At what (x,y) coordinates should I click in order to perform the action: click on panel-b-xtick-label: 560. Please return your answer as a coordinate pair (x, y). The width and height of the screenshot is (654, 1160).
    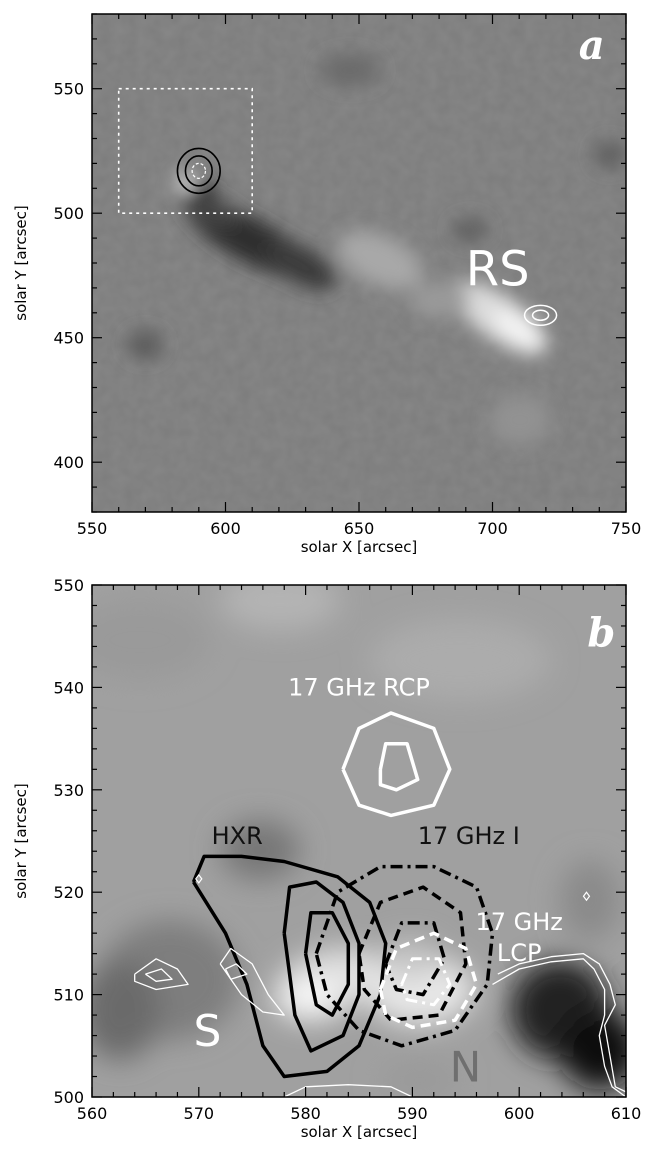
    Looking at the image, I should click on (92, 1113).